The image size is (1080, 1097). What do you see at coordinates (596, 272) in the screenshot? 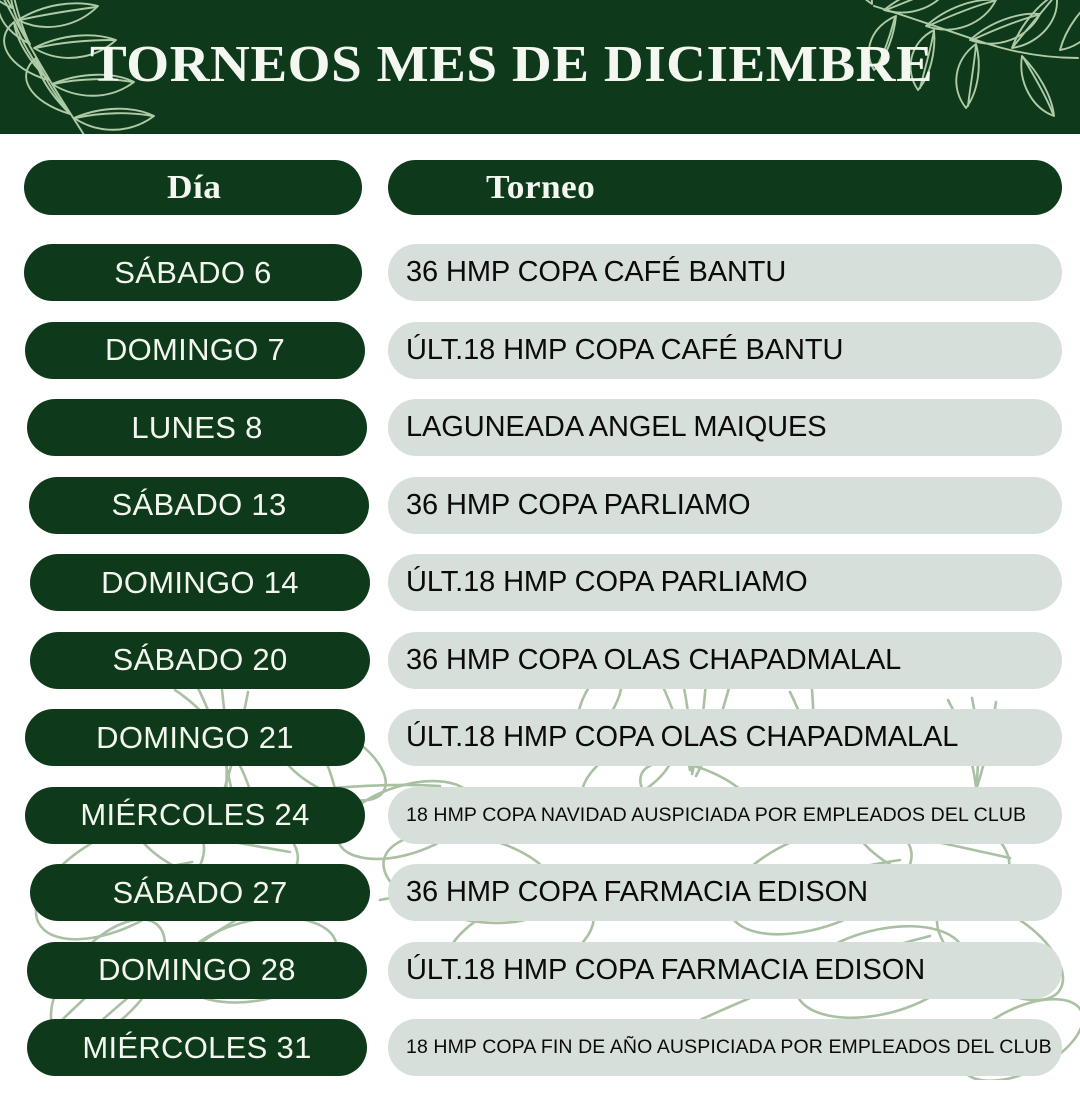
I see `torneo-label: 36 HMP COPA CAFÉ BANTU` at bounding box center [596, 272].